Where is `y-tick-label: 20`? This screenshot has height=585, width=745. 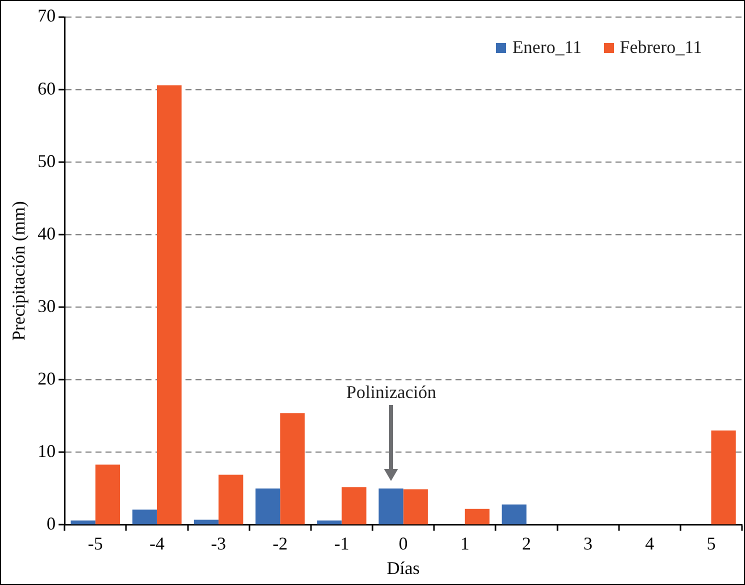
y-tick-label: 20 is located at coordinates (47, 378).